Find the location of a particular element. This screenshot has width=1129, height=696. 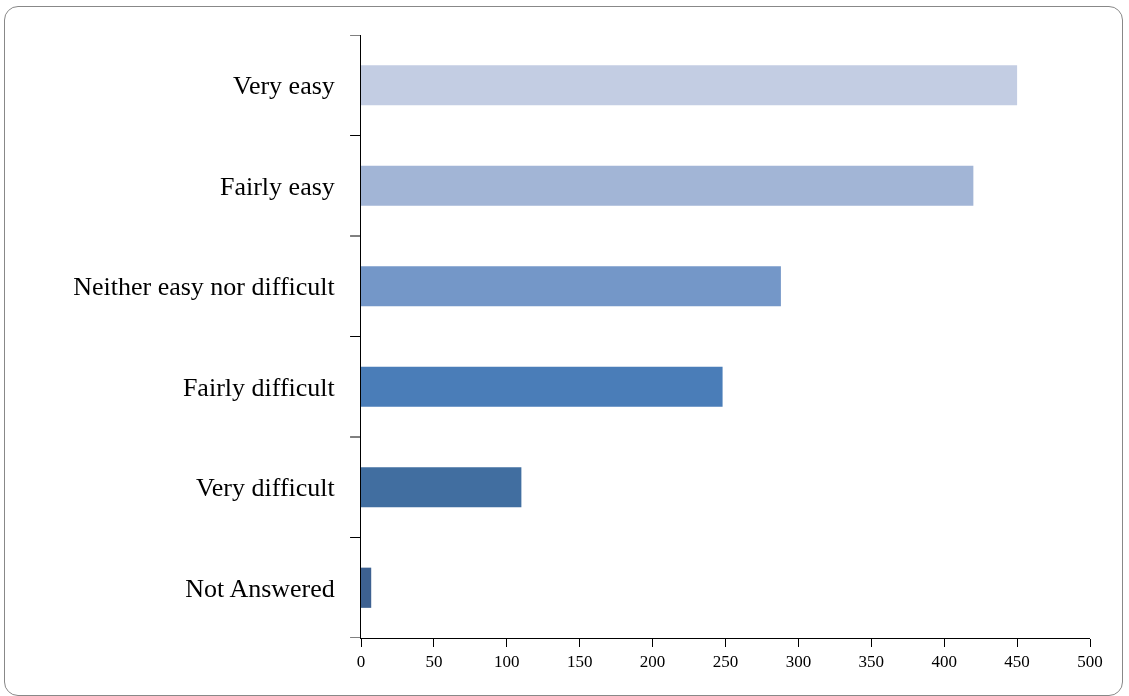

y-tick-label: Fairly easy is located at coordinates (277, 186).